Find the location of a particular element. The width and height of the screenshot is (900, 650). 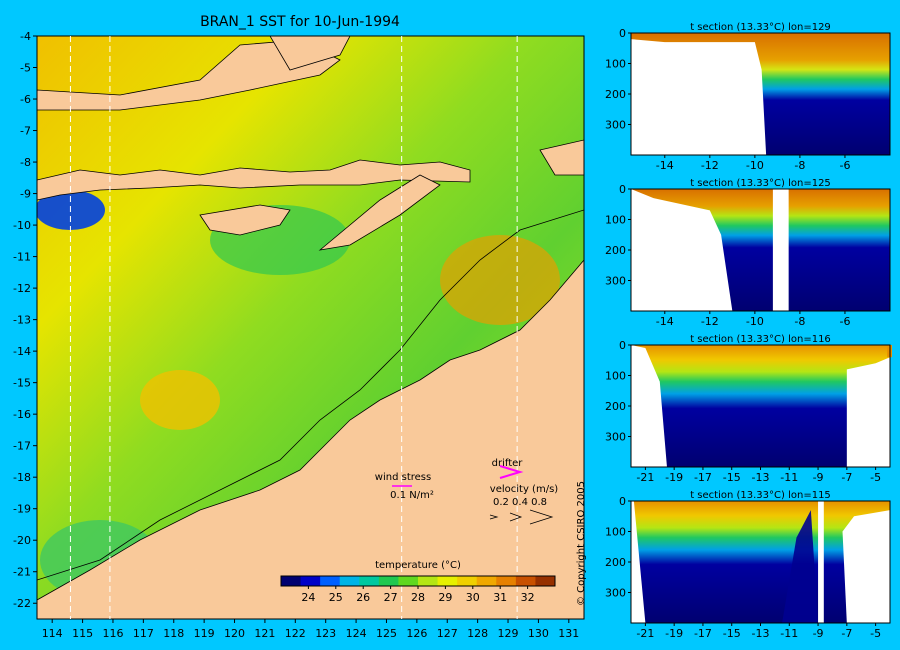

map-x-tick-label: 129 is located at coordinates (508, 633).